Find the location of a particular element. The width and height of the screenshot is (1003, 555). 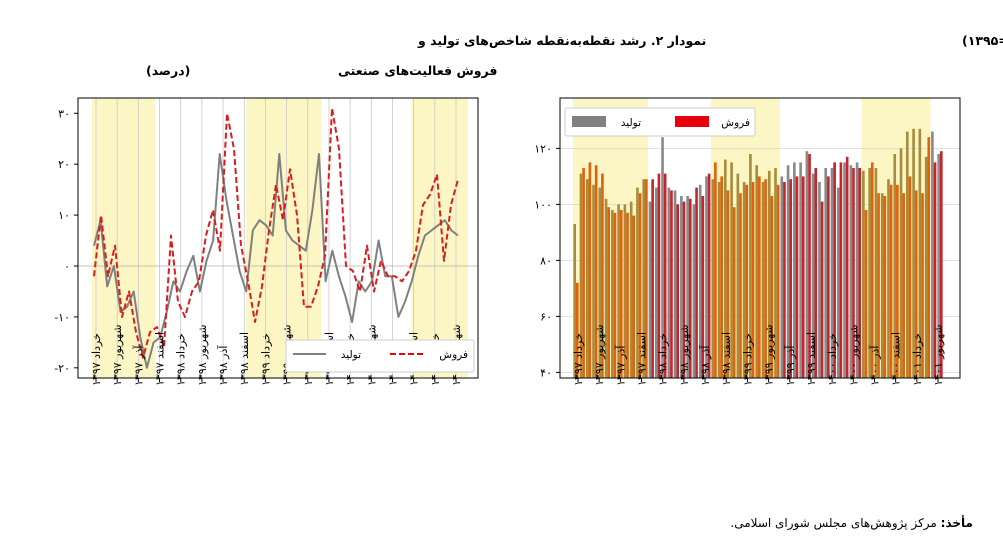

x-tick-label: خرداد ۱۳۹۷ is located at coordinates (96, 359).